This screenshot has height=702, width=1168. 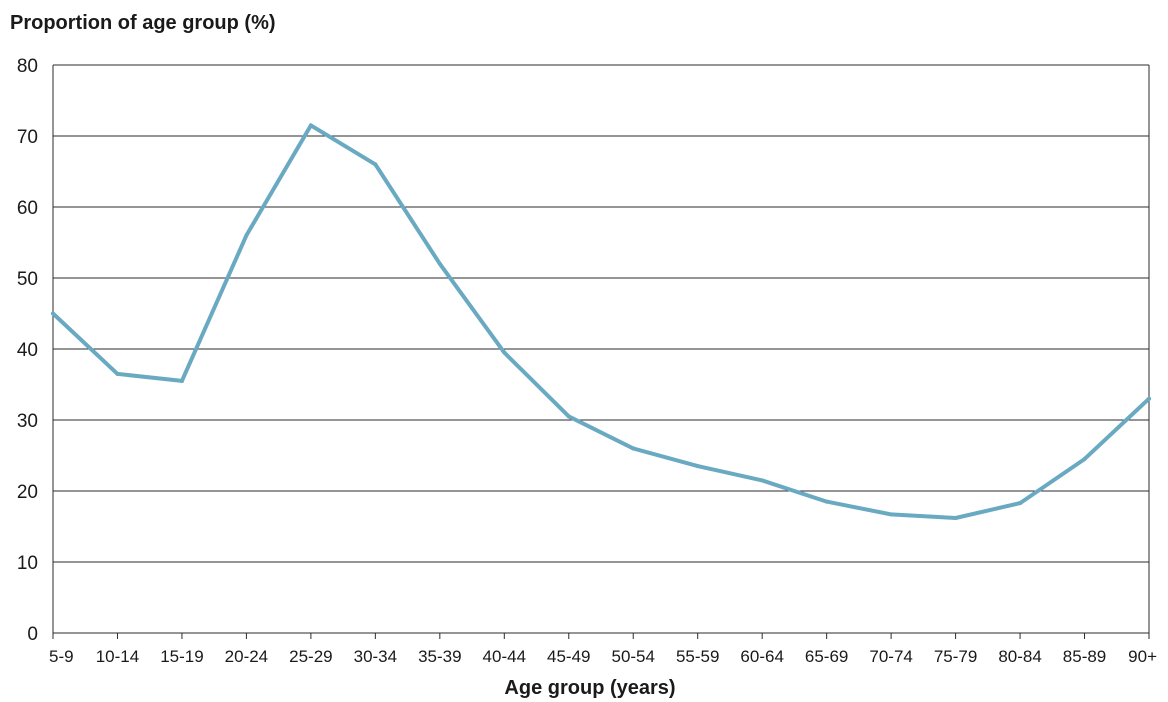 What do you see at coordinates (27, 563) in the screenshot?
I see `y-tick-label: 10` at bounding box center [27, 563].